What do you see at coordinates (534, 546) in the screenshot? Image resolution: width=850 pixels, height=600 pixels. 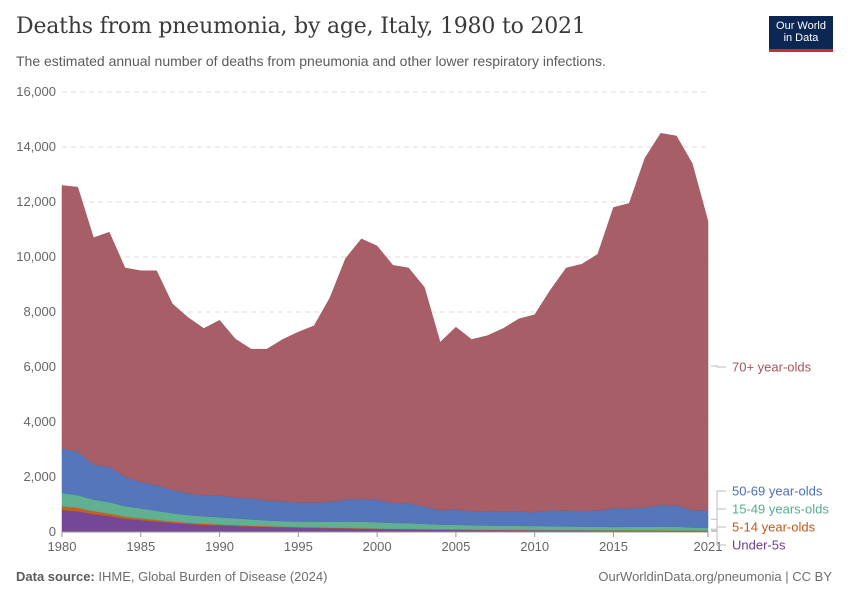 I see `x-tick-label: 2010` at bounding box center [534, 546].